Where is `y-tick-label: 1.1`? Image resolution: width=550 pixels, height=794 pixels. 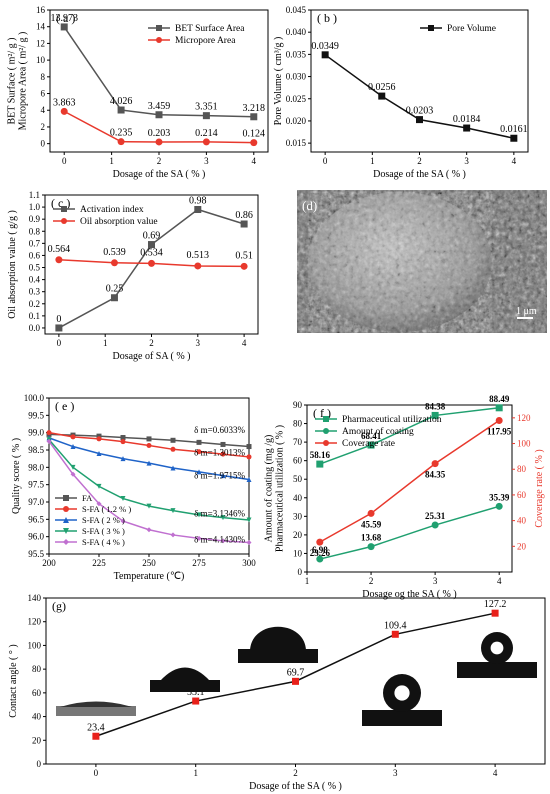
y-tick-label: 1.1 is located at coordinates (34, 195).